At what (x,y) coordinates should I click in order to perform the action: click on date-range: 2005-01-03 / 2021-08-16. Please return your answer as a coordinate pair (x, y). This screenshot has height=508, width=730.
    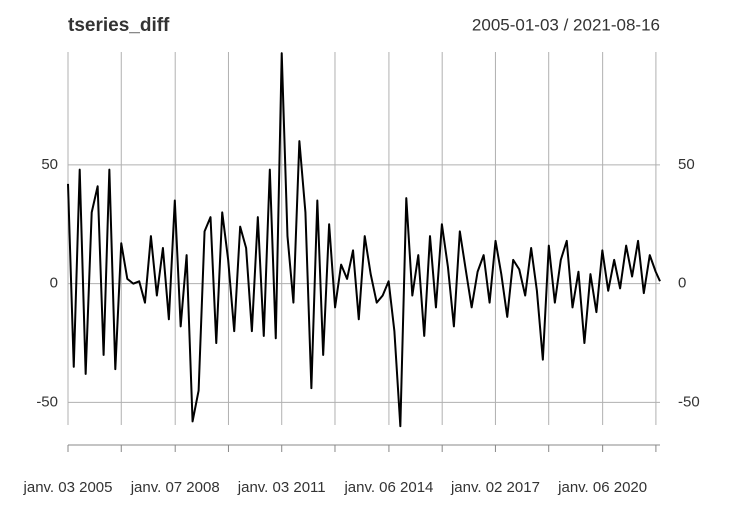
    Looking at the image, I should click on (566, 24).